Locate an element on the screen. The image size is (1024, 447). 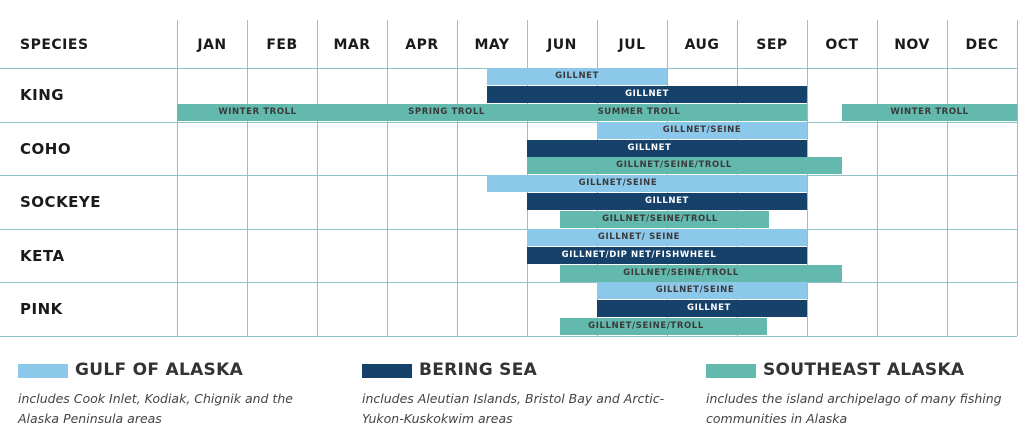
species-header: SPECIES is located at coordinates (54, 45).